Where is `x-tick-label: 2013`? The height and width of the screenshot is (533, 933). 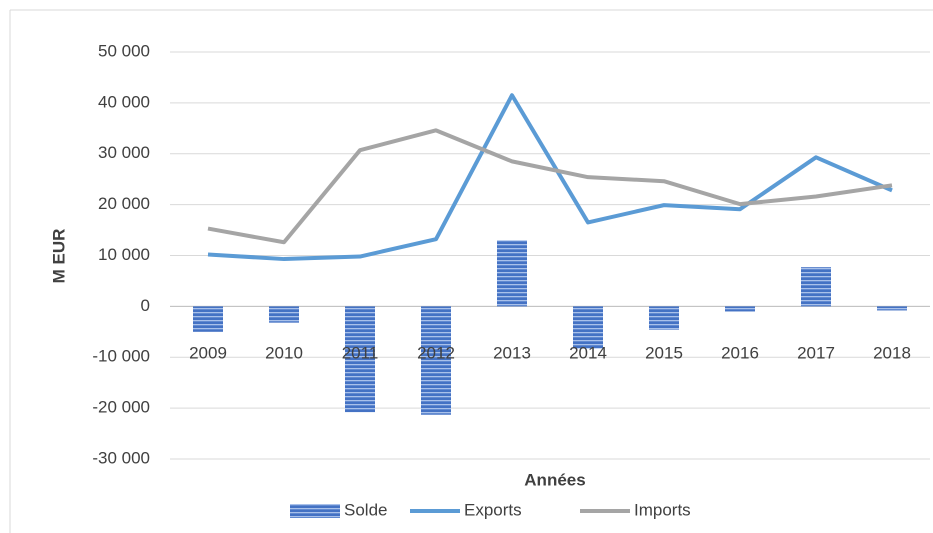
x-tick-label: 2013 is located at coordinates (512, 352).